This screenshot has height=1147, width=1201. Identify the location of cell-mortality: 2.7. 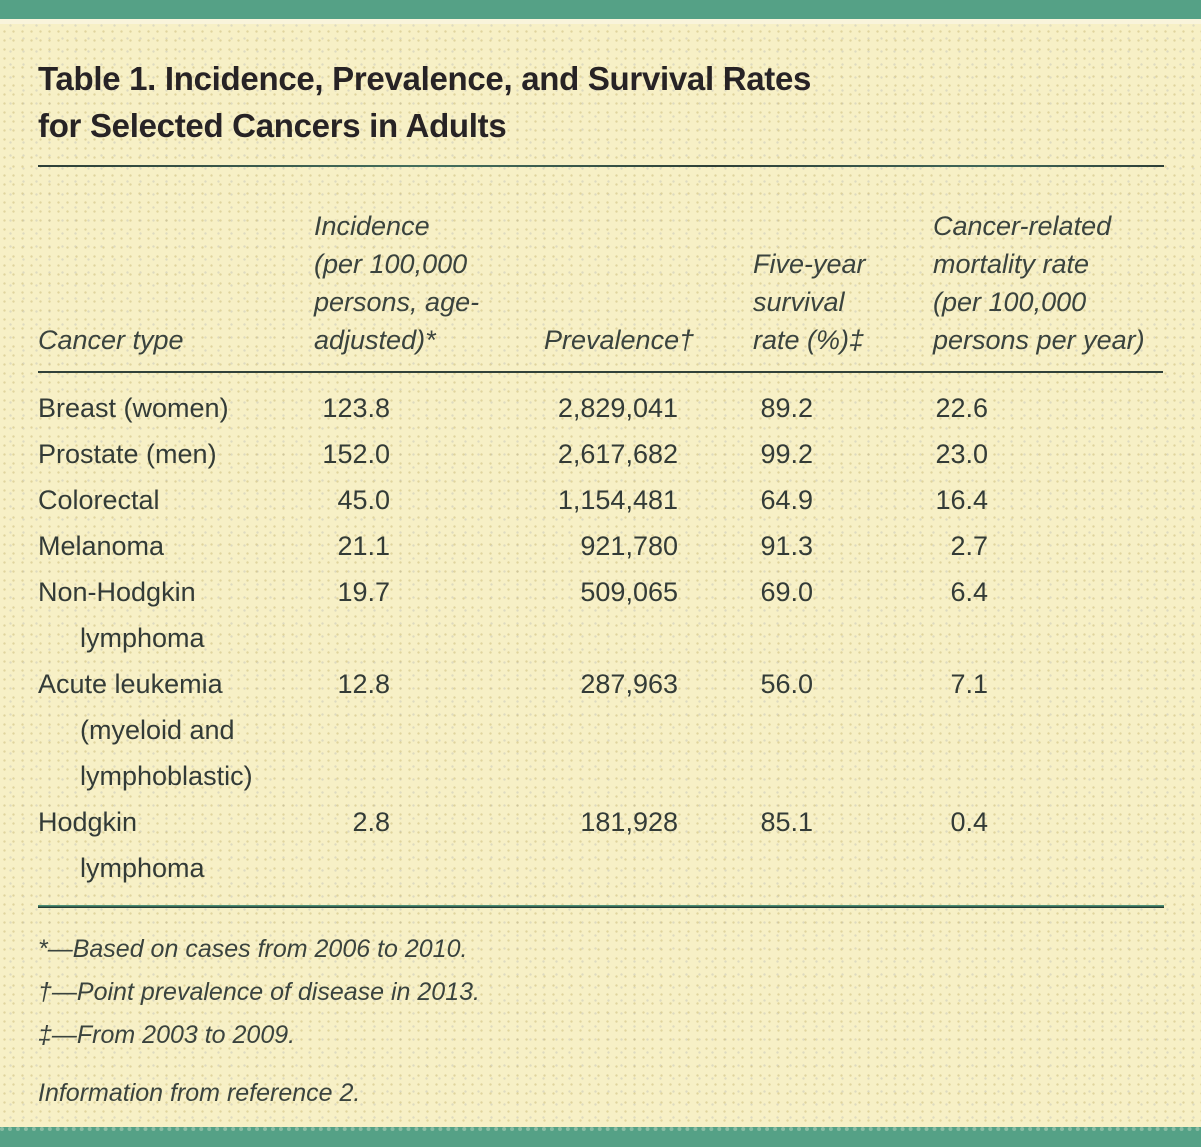
(1048, 546).